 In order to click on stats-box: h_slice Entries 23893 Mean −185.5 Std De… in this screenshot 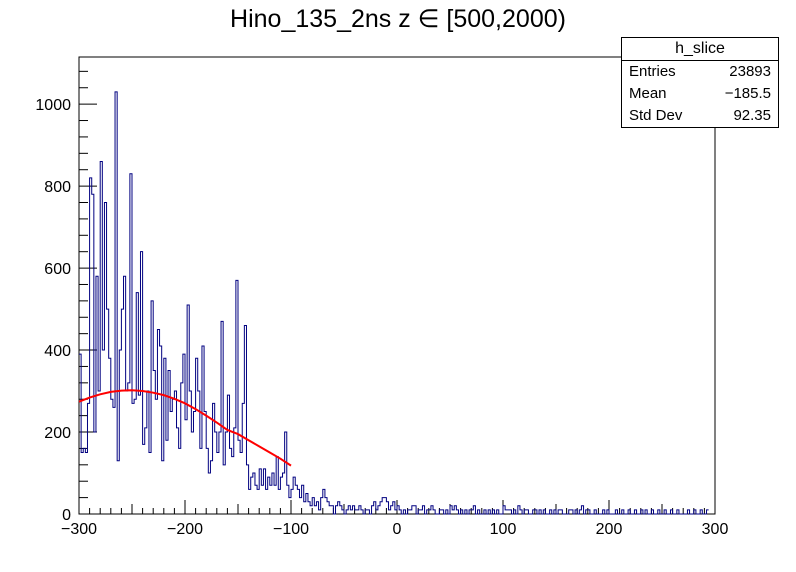, I will do `click(700, 82)`.